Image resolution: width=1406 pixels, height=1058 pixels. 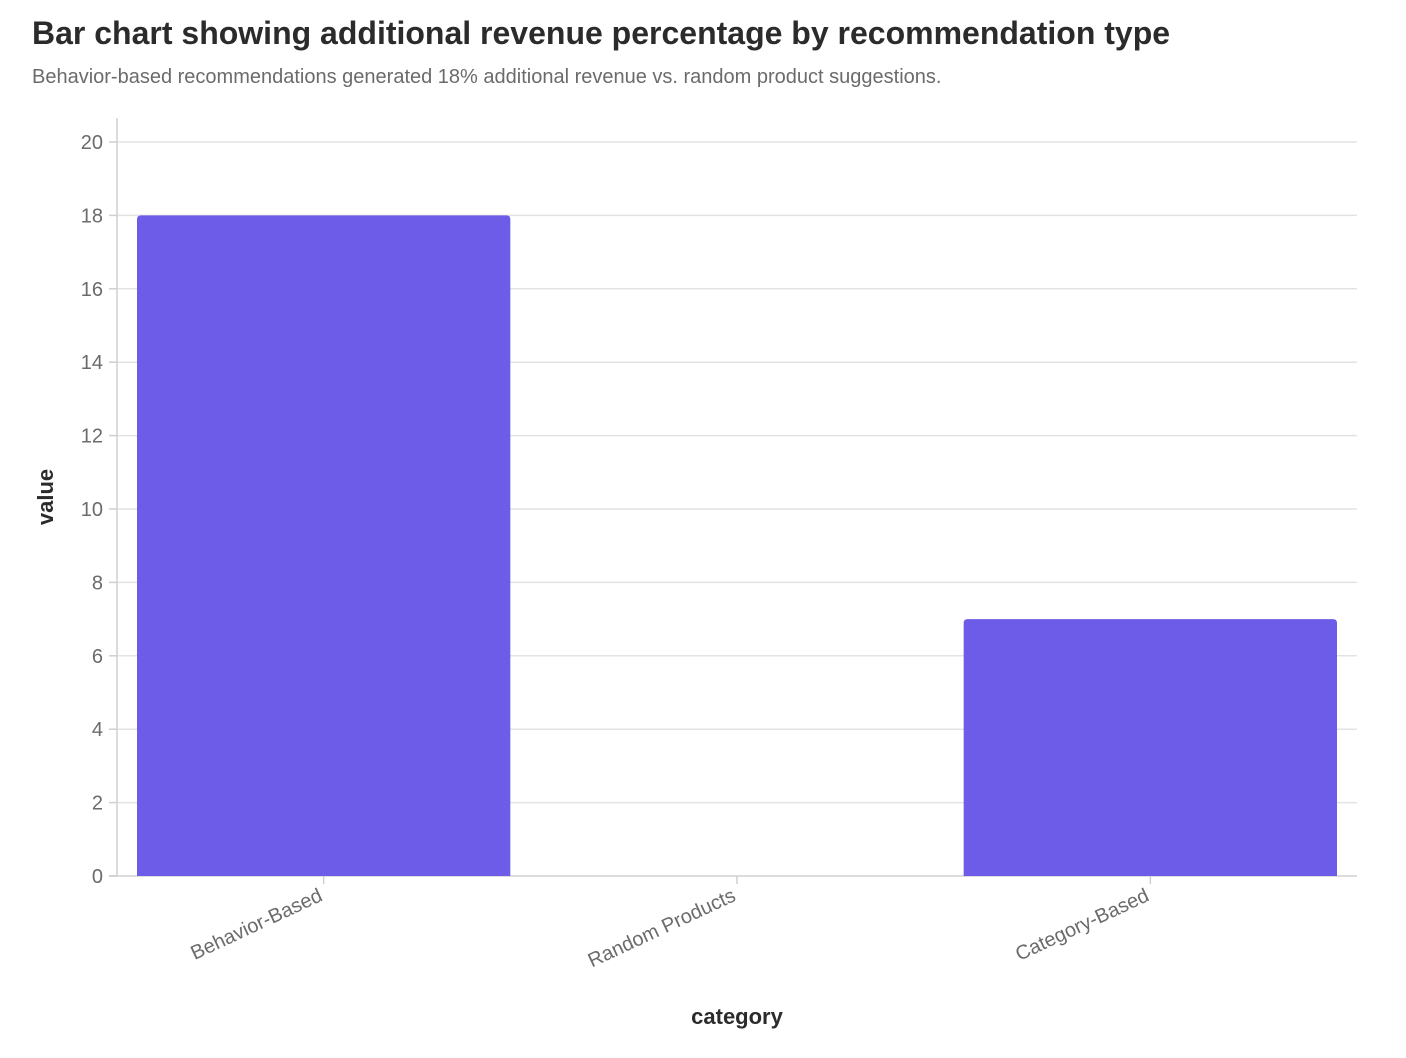 I want to click on y-tick-label: 18, so click(x=92, y=216).